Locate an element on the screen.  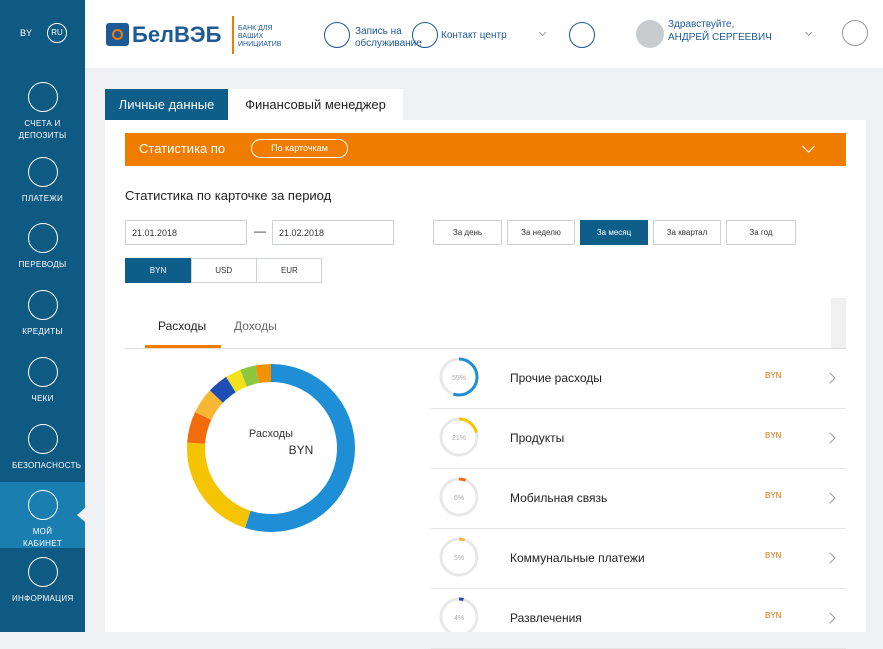
sidebar-item: ПЛАТЕЖИ is located at coordinates (42, 181).